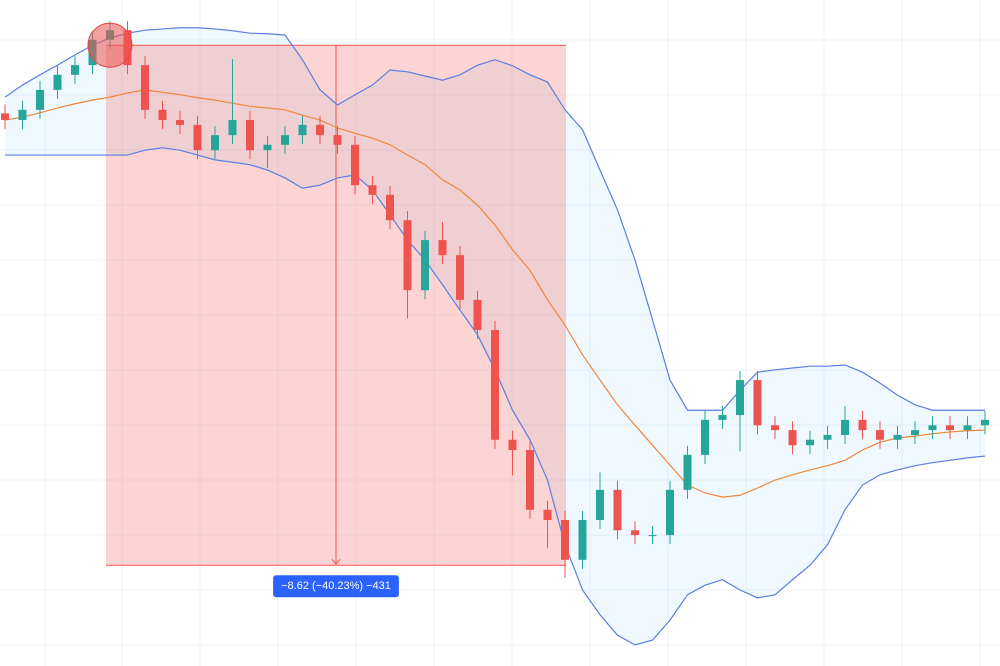  What do you see at coordinates (336, 562) in the screenshot?
I see `measure-arrowhead` at bounding box center [336, 562].